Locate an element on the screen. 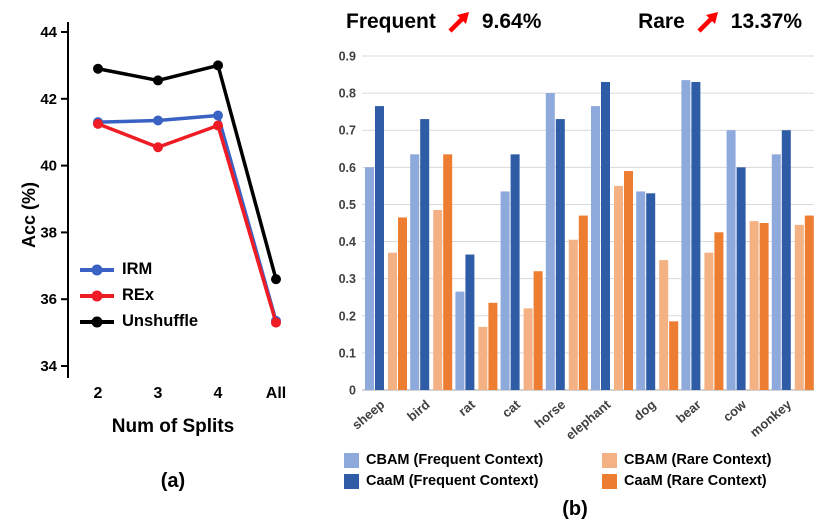 The image size is (823, 528). svg-text: 0.5 is located at coordinates (347, 205).